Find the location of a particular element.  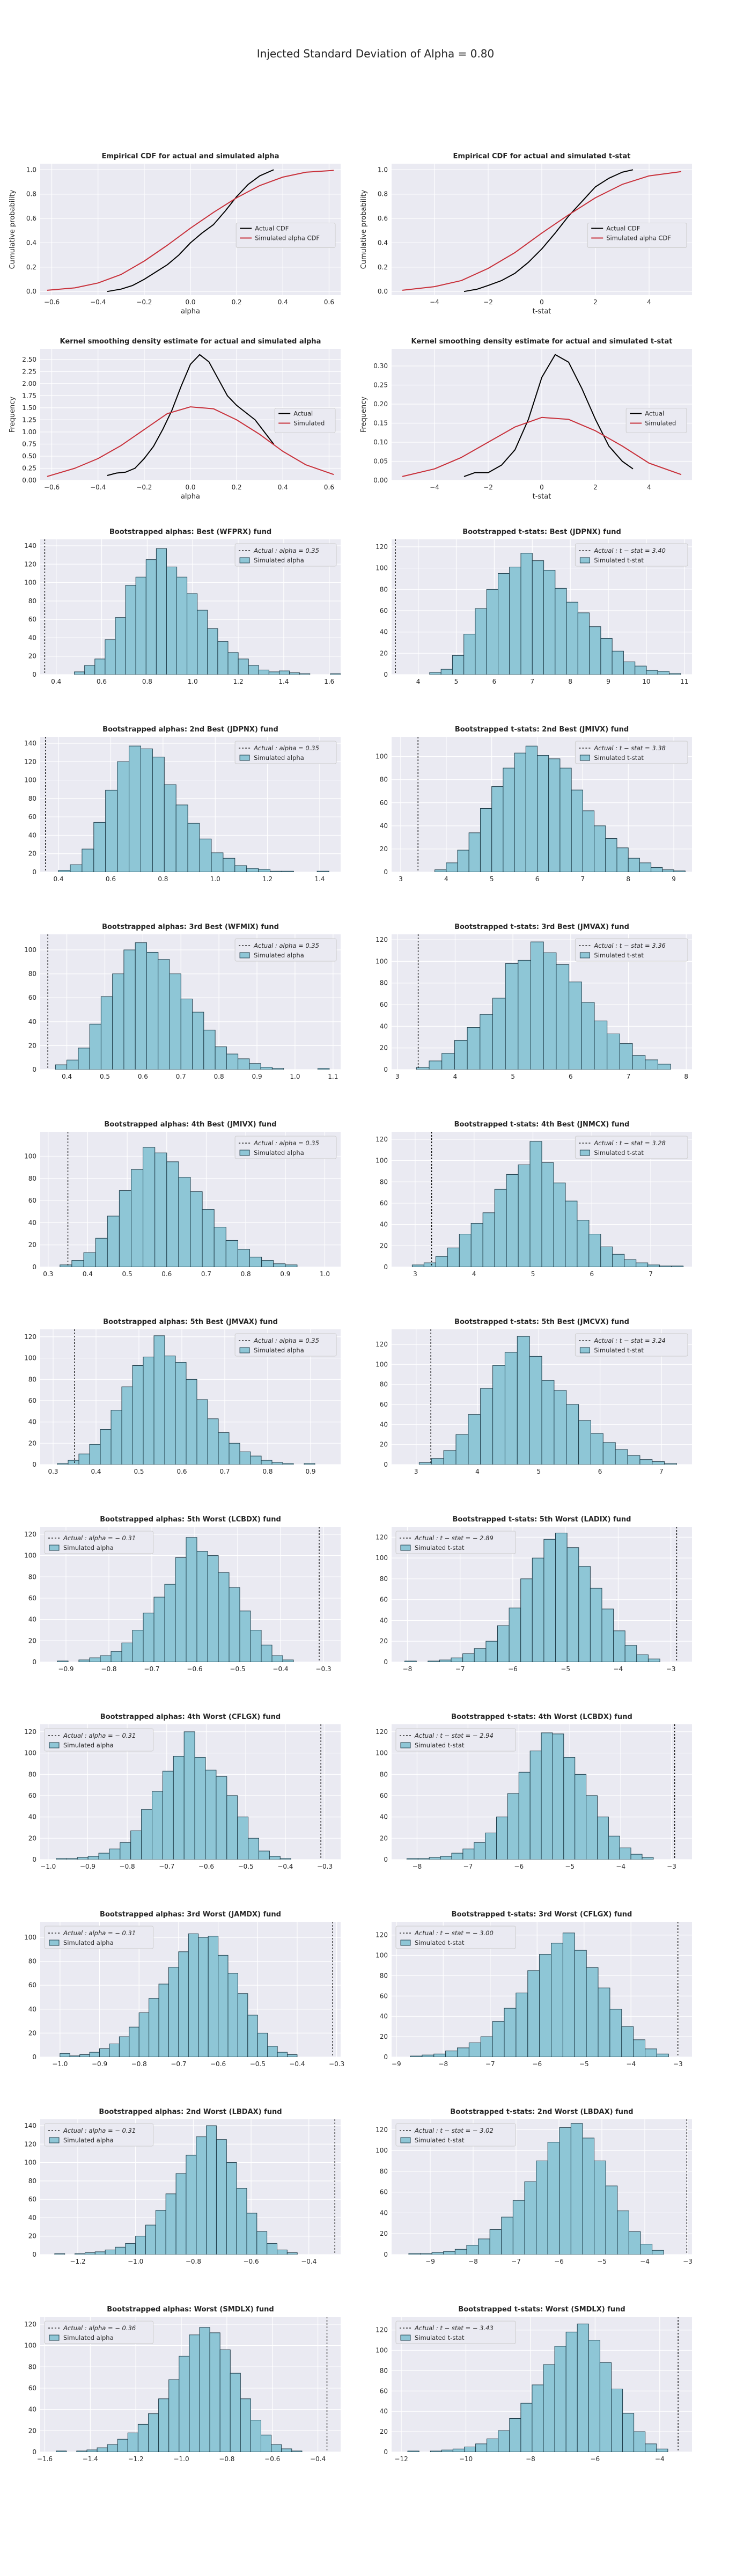

x-tick-label: 11 is located at coordinates (684, 681).